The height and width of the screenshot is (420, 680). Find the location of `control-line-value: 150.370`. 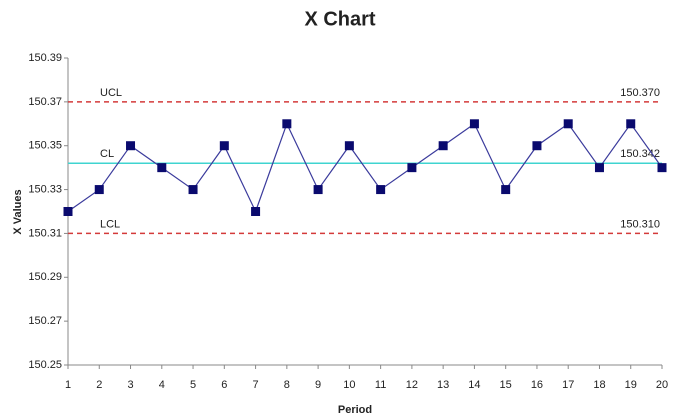

control-line-value: 150.370 is located at coordinates (640, 93).